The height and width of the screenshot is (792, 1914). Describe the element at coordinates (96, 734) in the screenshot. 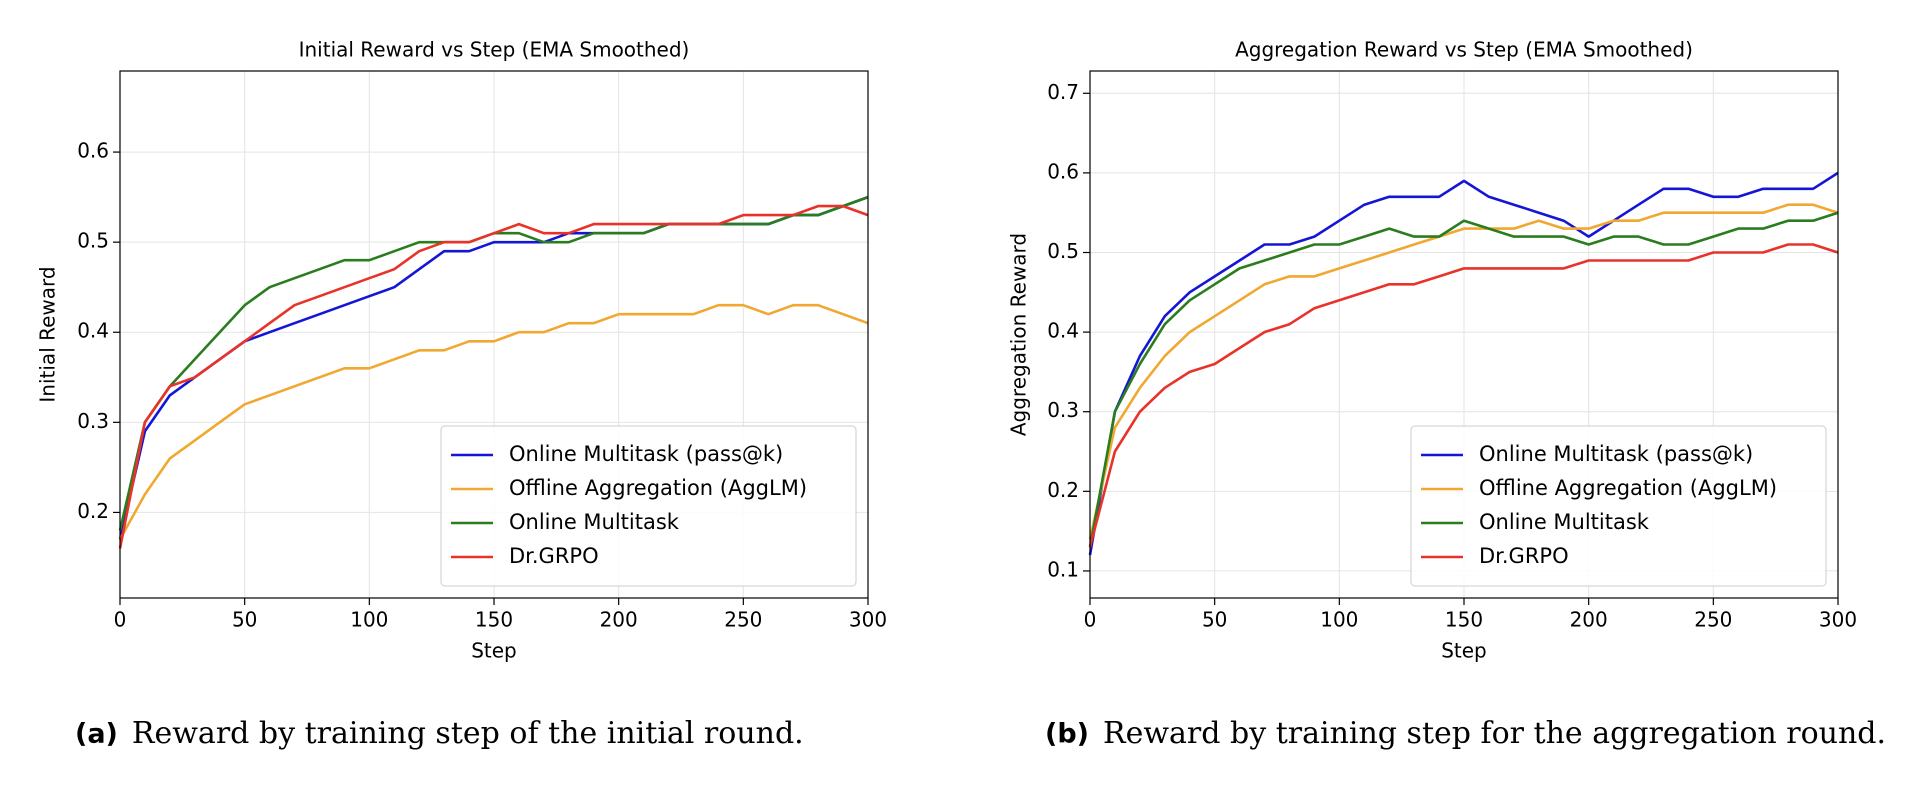

I see `caption-label: (a)` at that location.